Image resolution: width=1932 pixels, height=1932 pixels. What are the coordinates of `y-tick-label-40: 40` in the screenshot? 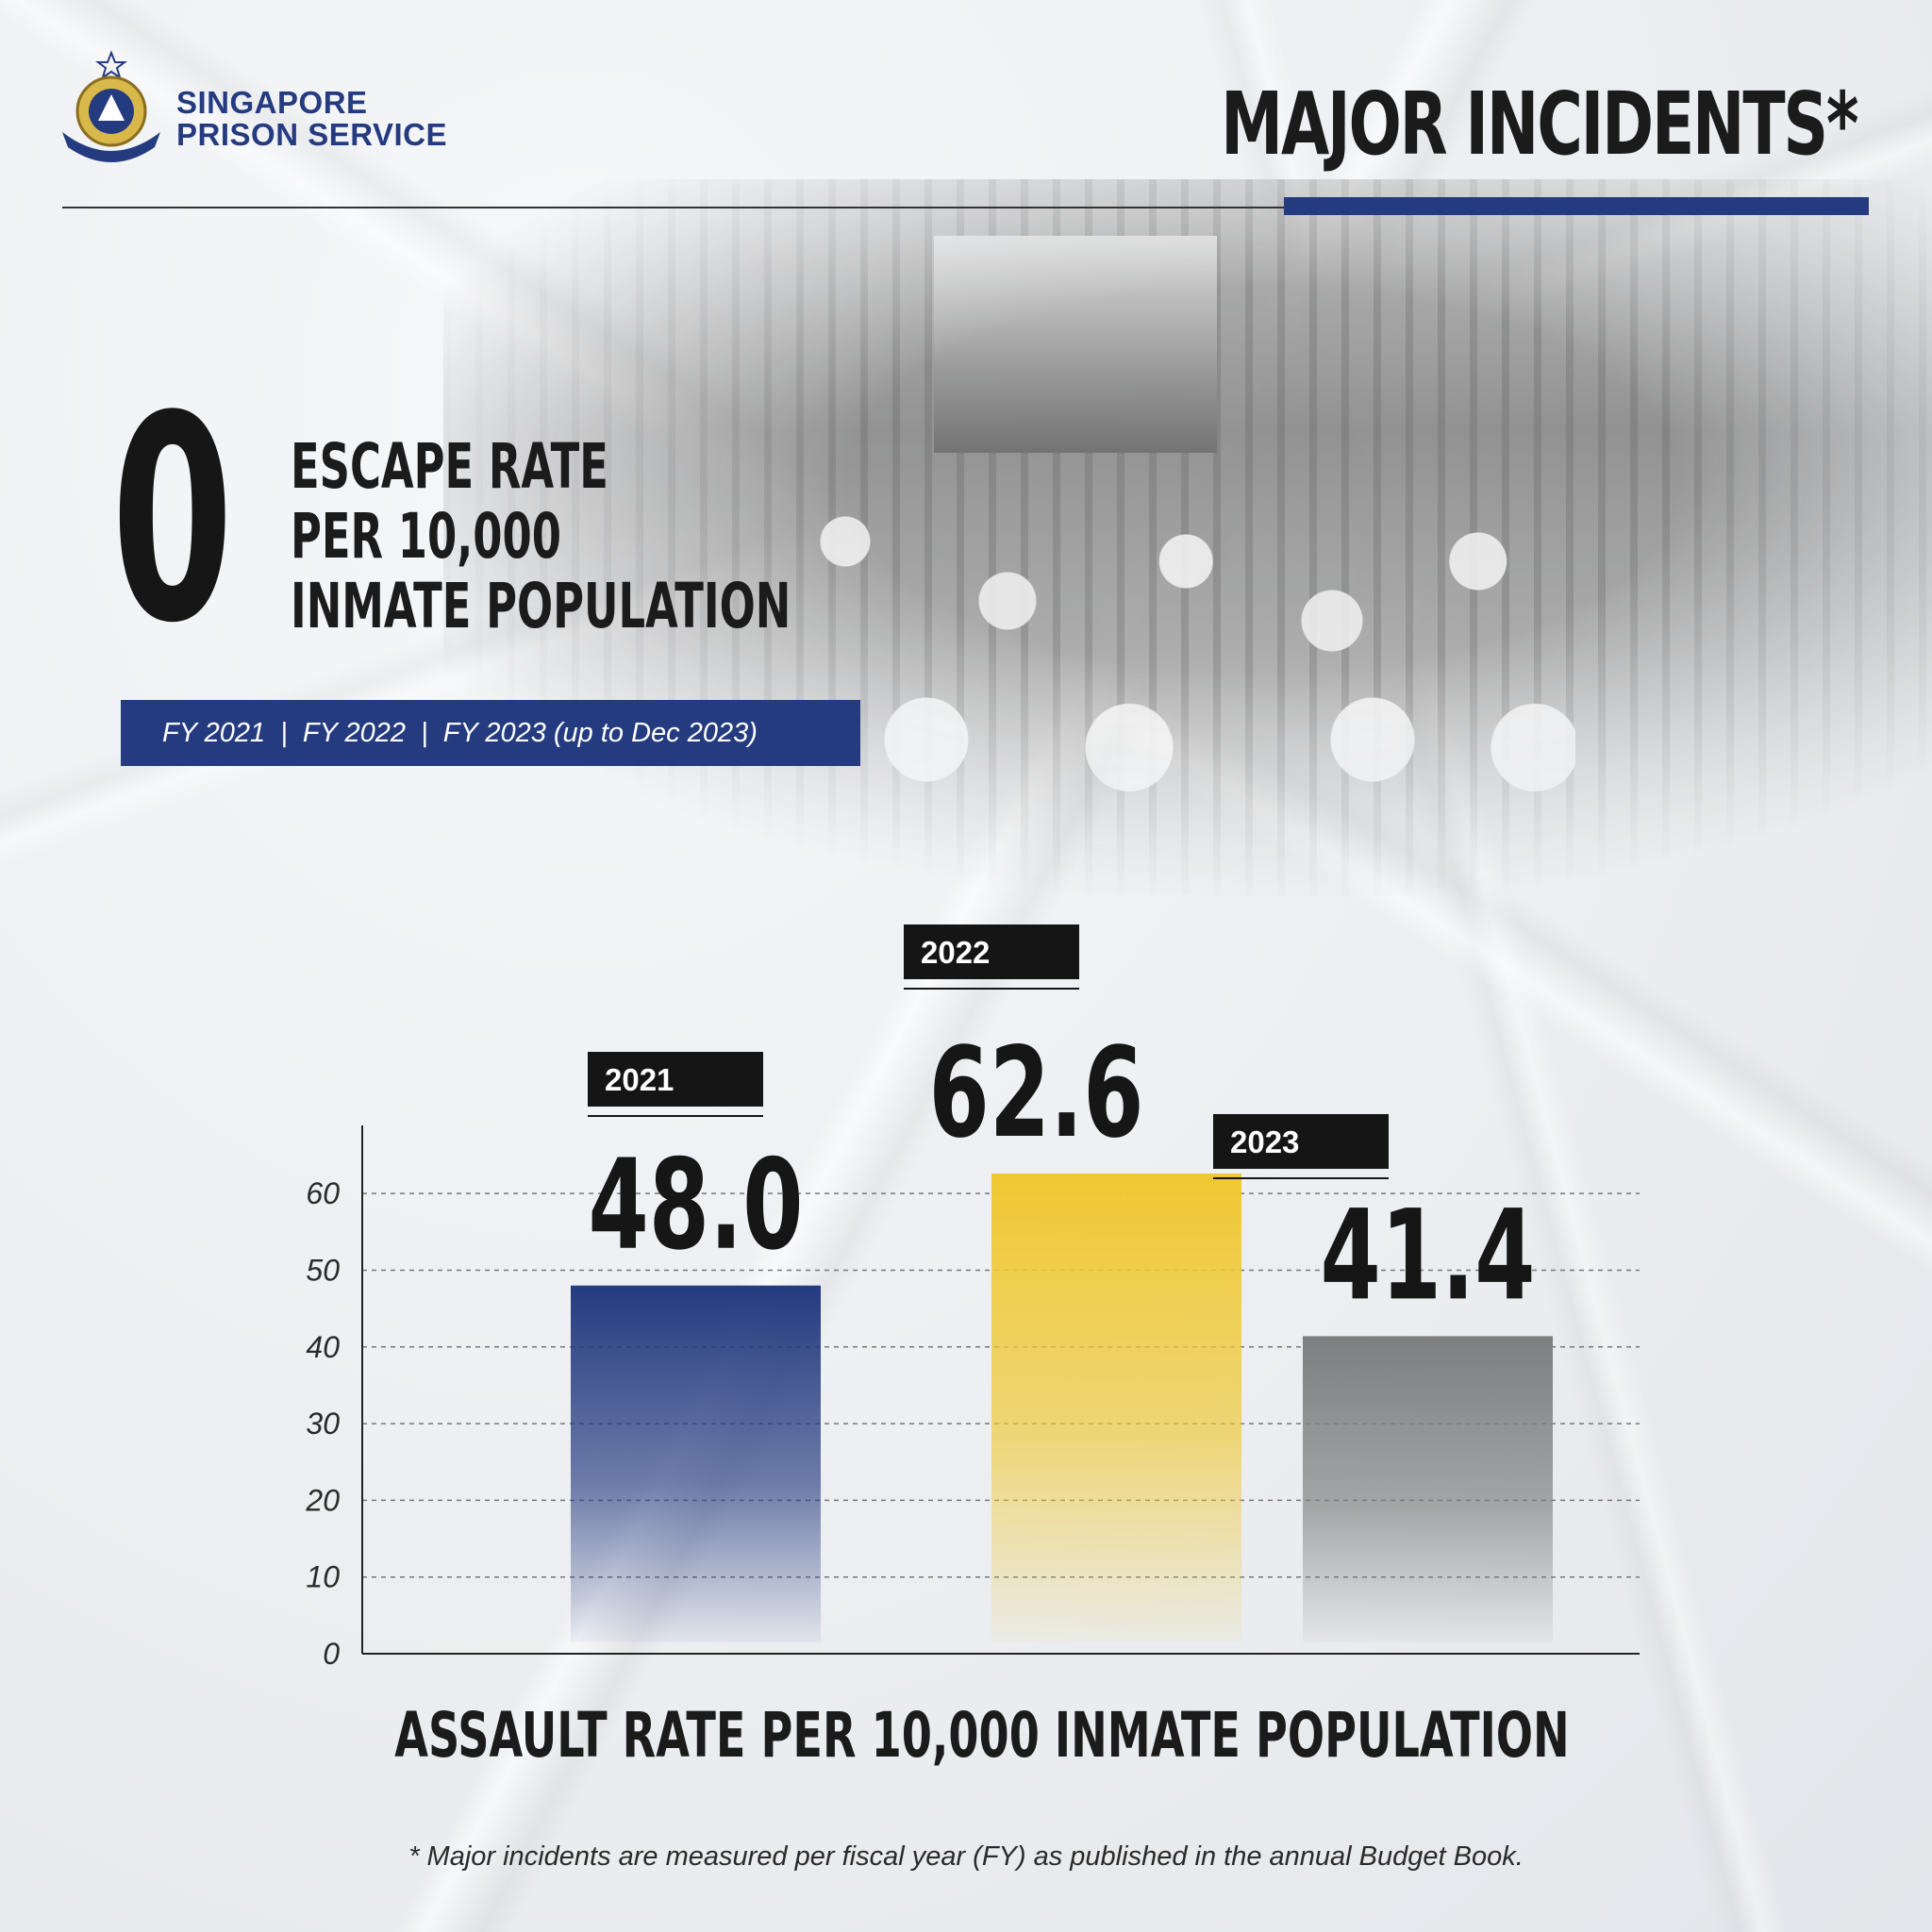 It's located at (323, 1347).